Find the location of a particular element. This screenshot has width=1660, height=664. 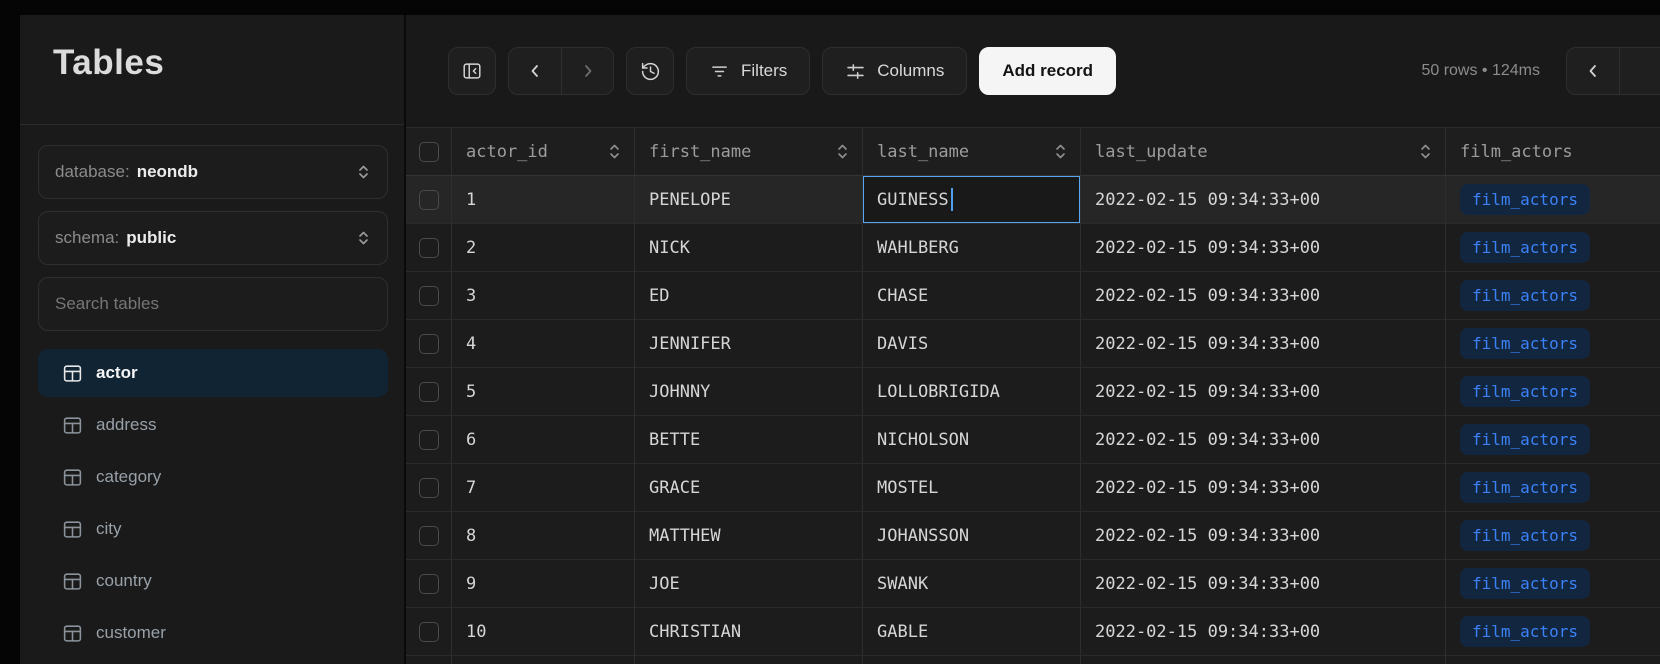

cell-actor_id: 1 is located at coordinates (543, 199).